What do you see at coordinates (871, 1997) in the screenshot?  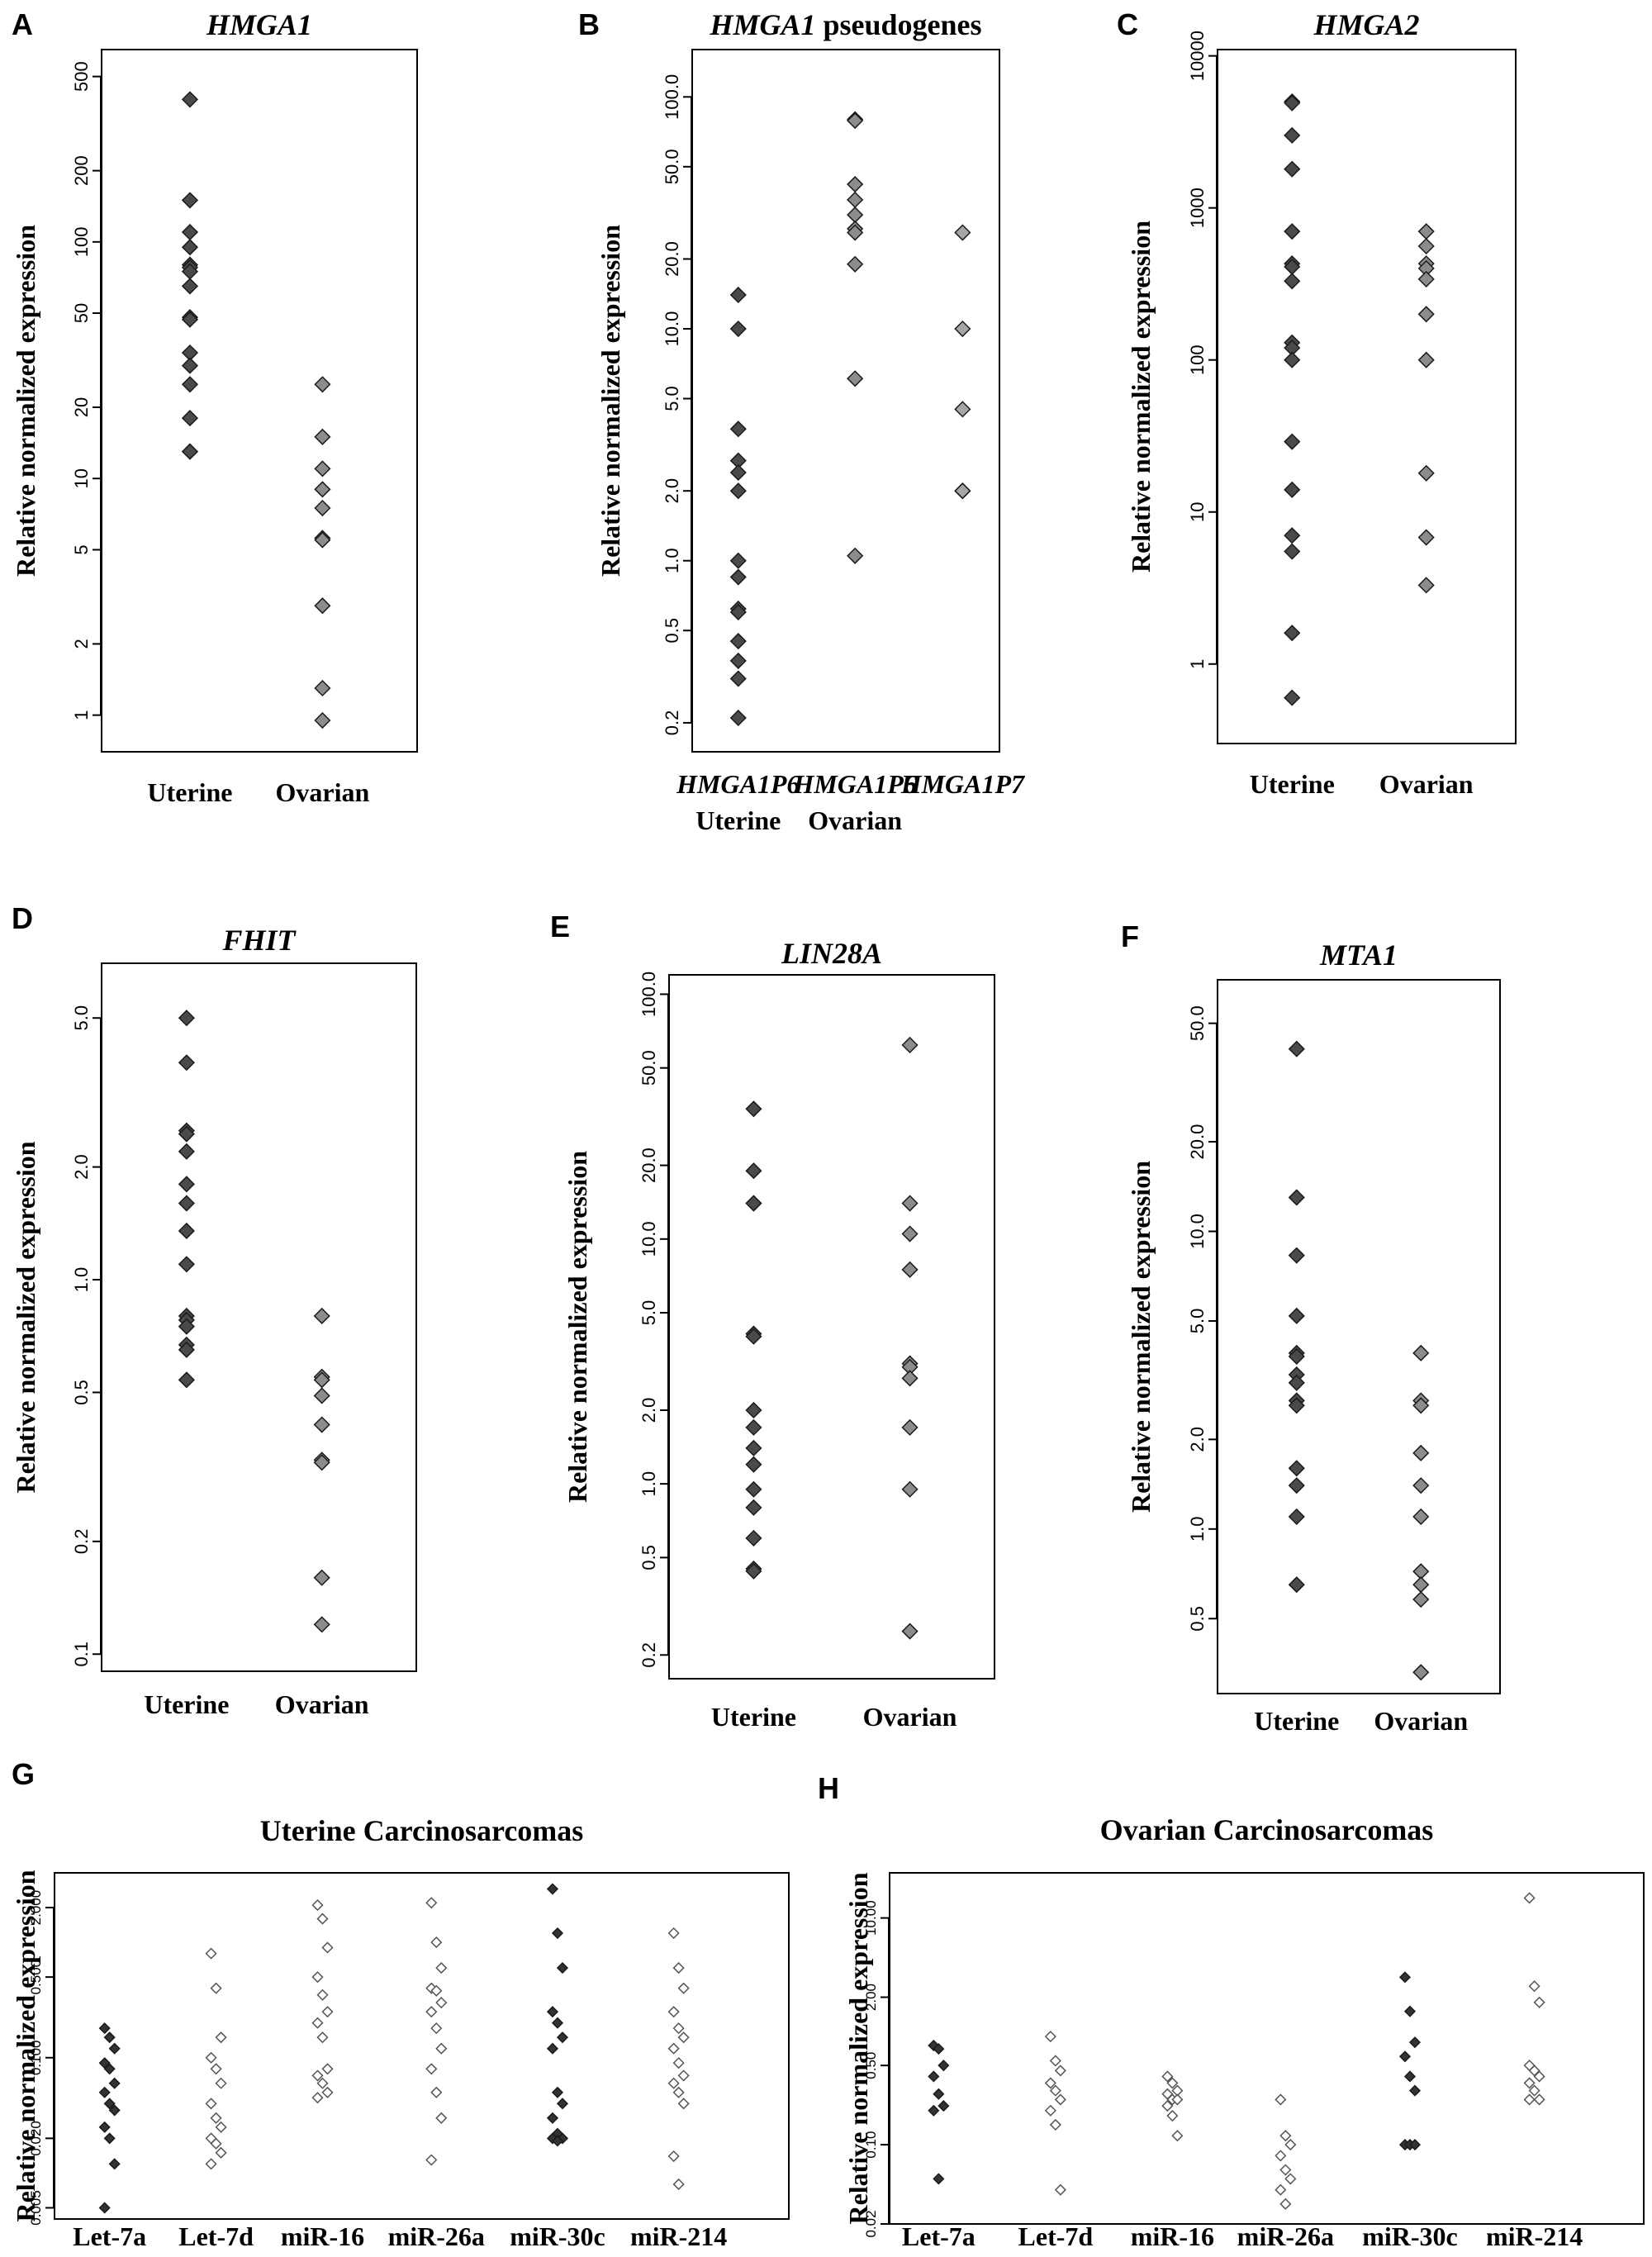 I see `y-tick-label: 2.00` at bounding box center [871, 1997].